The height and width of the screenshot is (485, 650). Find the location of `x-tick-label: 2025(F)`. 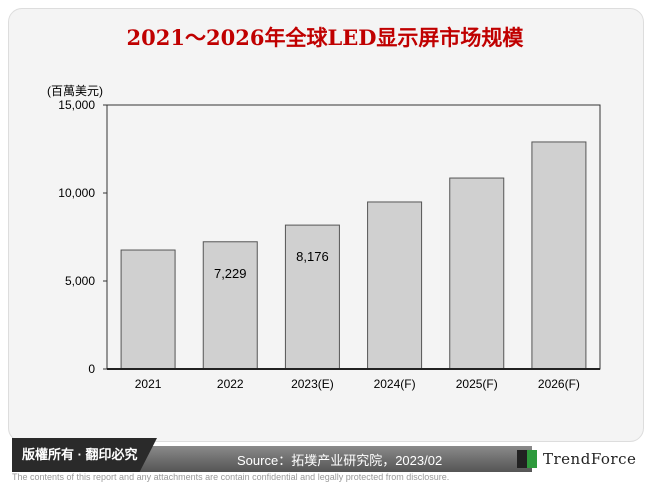

x-tick-label: 2025(F) is located at coordinates (477, 384).